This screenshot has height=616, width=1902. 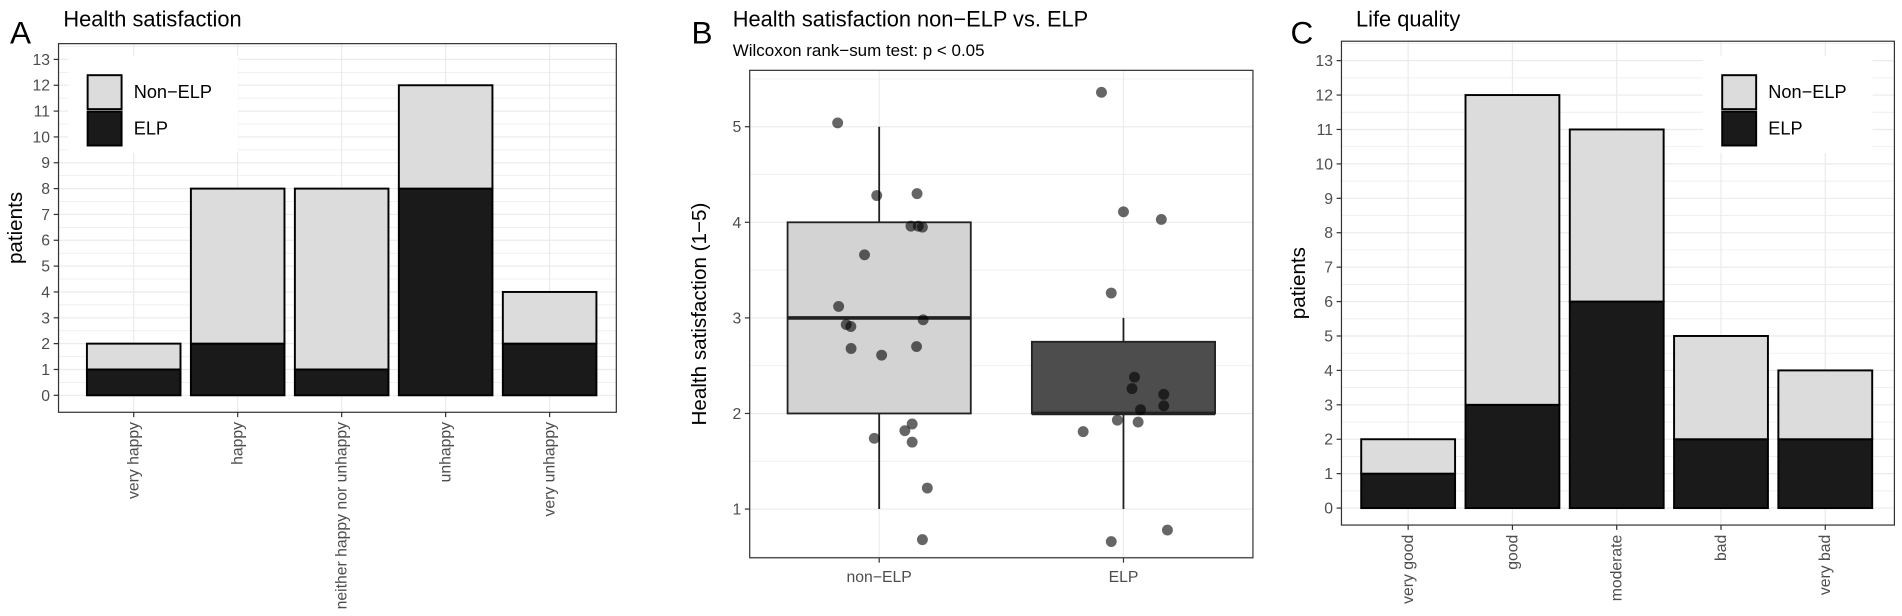 I want to click on panel-c-y-tick-label: 5, so click(x=1328, y=336).